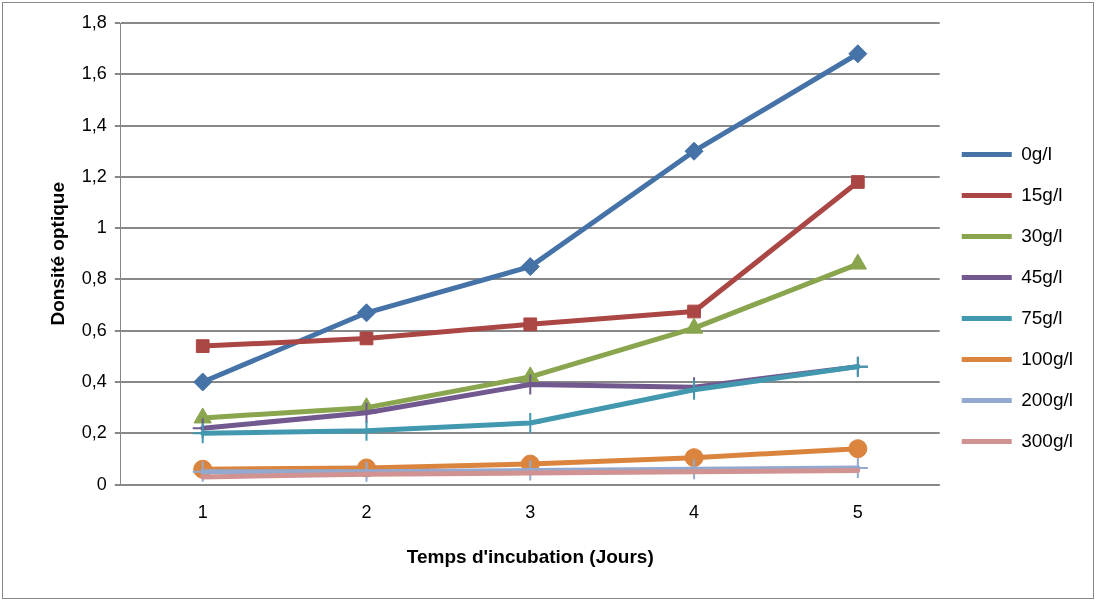 This screenshot has height=601, width=1097. Describe the element at coordinates (694, 512) in the screenshot. I see `x-tick-label: 4` at that location.